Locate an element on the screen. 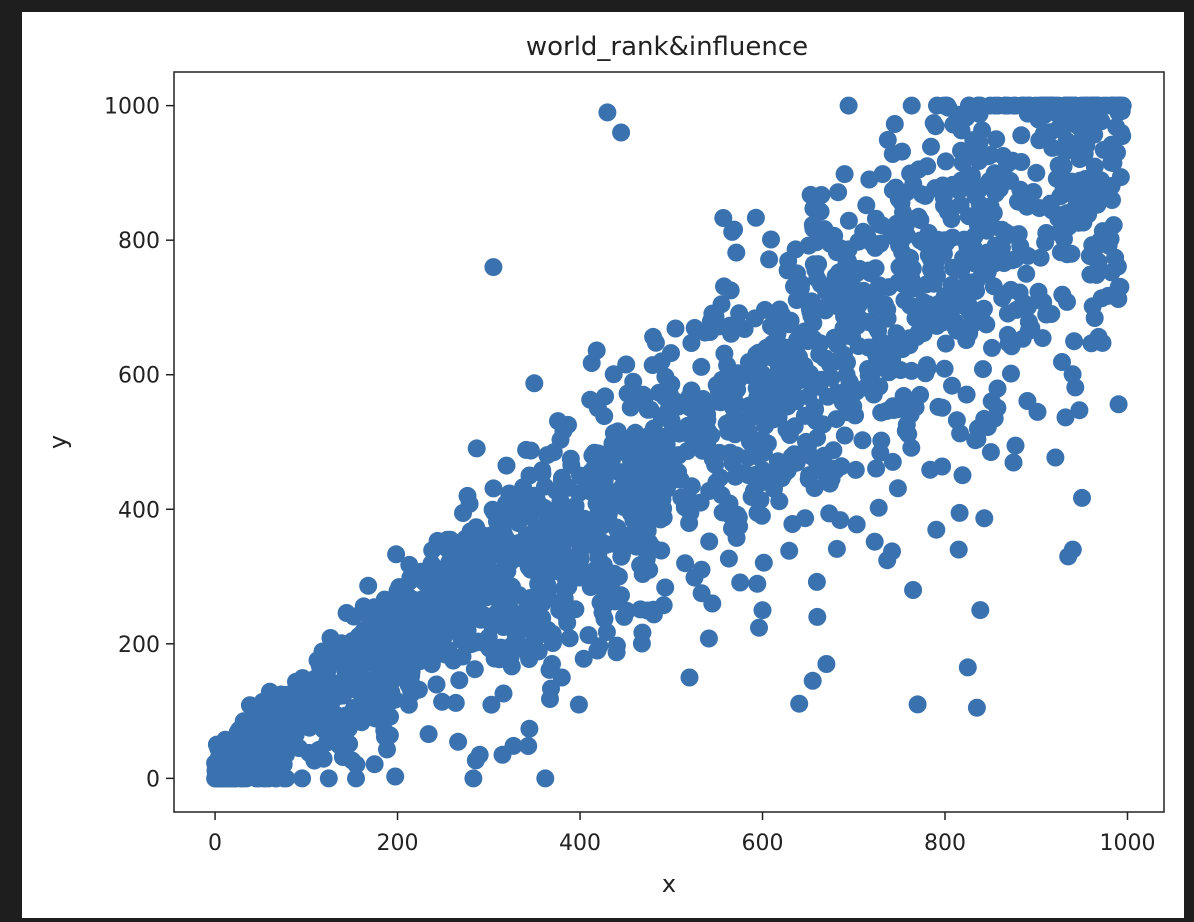 The width and height of the screenshot is (1194, 922). y-axis-ticks: 0 200 400 600 800 1000 is located at coordinates (139, 443).